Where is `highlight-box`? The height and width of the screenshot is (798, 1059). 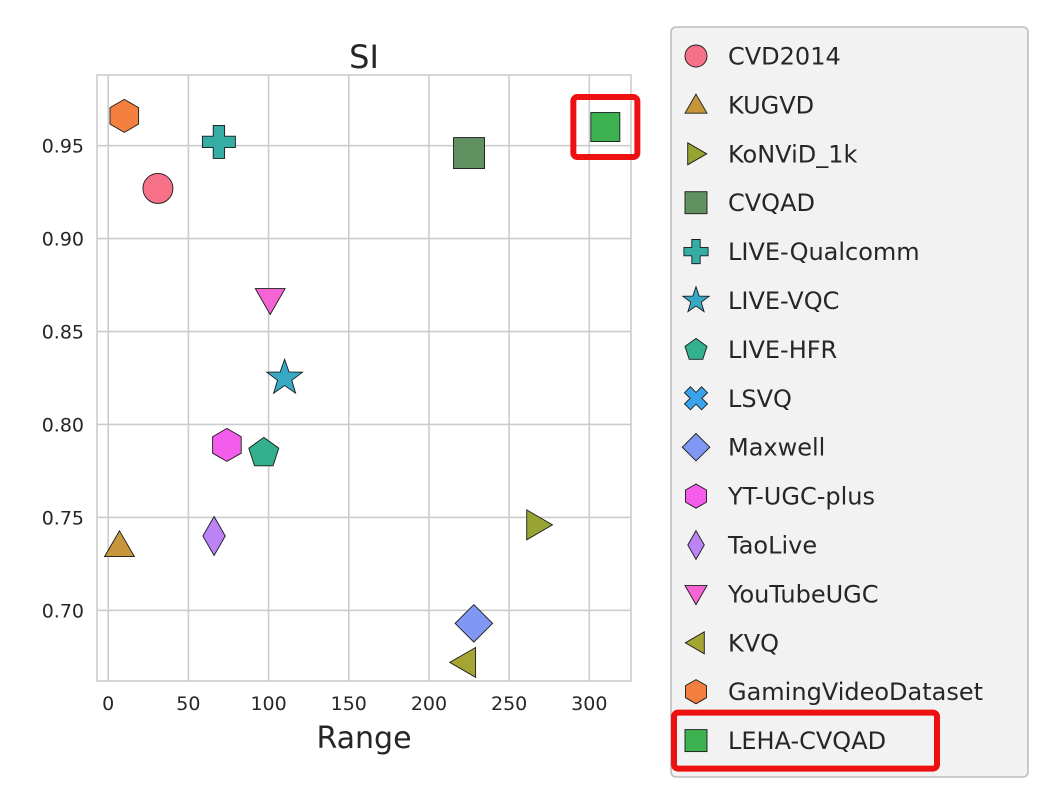 highlight-box is located at coordinates (605, 127).